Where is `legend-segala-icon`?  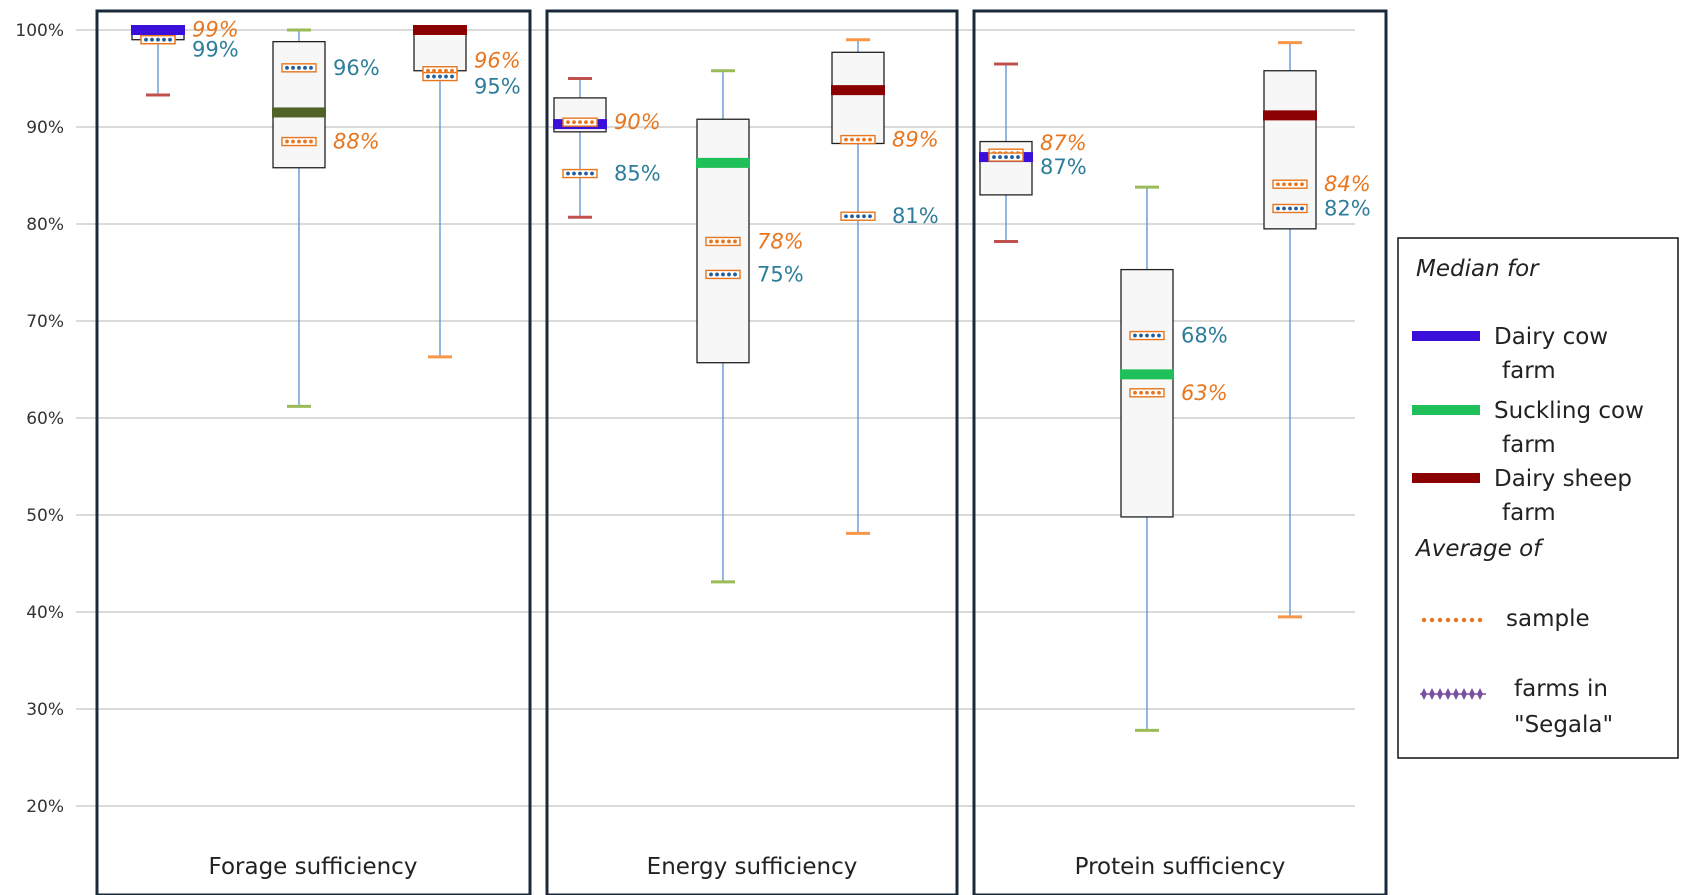 legend-segala-icon is located at coordinates (1453, 694).